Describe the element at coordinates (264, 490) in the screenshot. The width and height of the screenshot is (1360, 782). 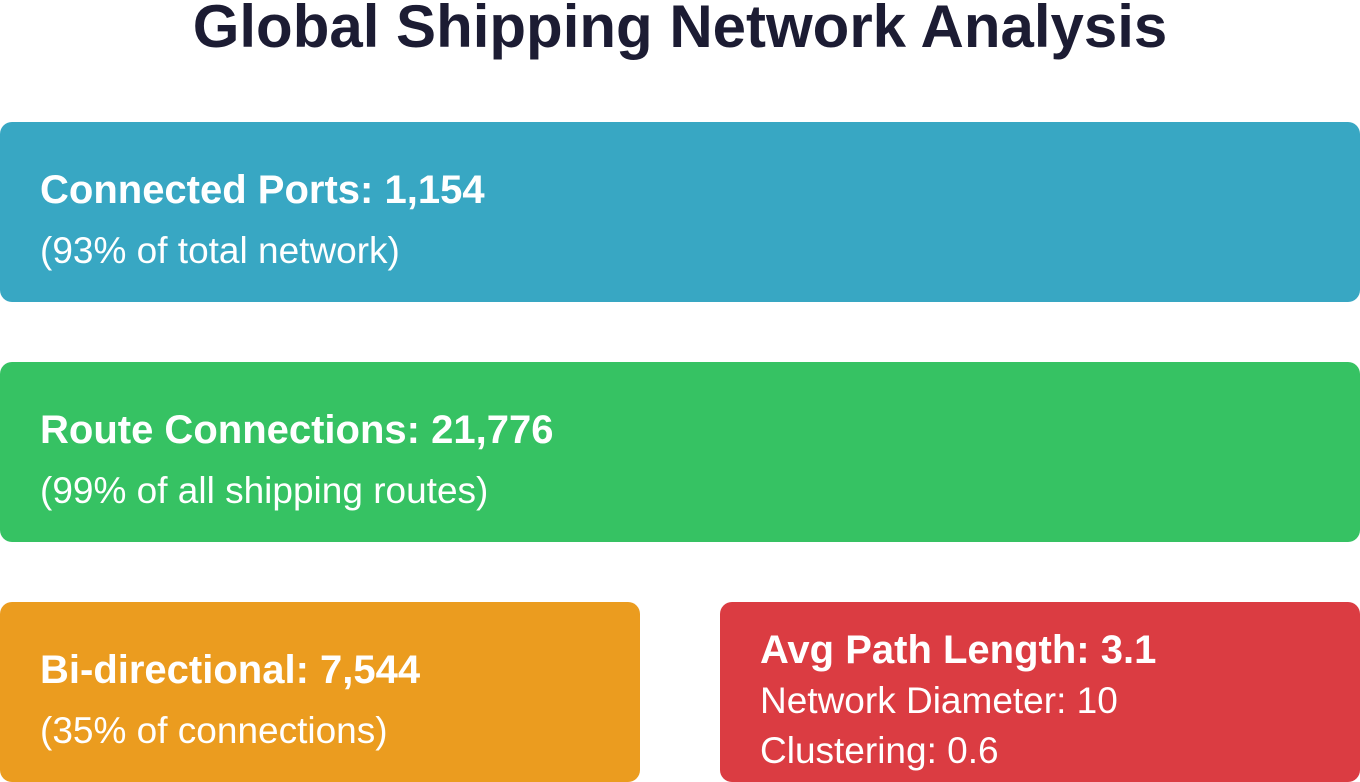
I see `card-detail: (99% of all shipping routes)` at that location.